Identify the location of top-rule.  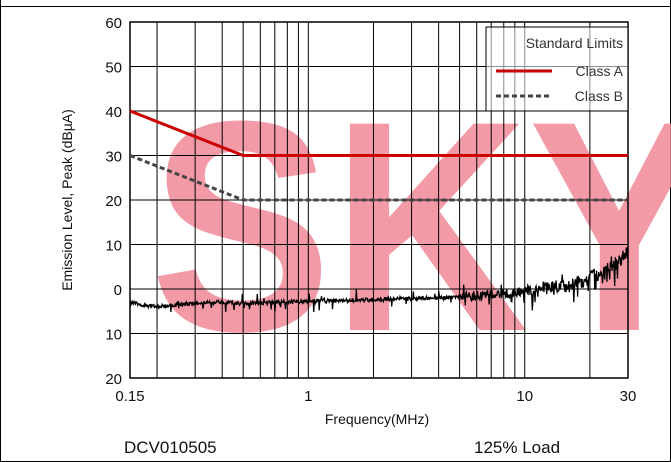
(335, 6).